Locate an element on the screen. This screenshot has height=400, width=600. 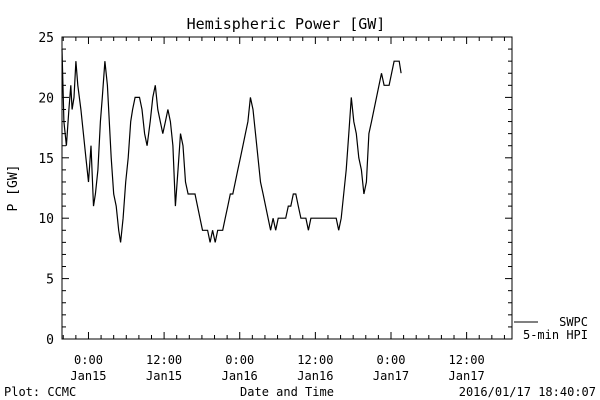
y-tick-label: 5 is located at coordinates (50, 280).